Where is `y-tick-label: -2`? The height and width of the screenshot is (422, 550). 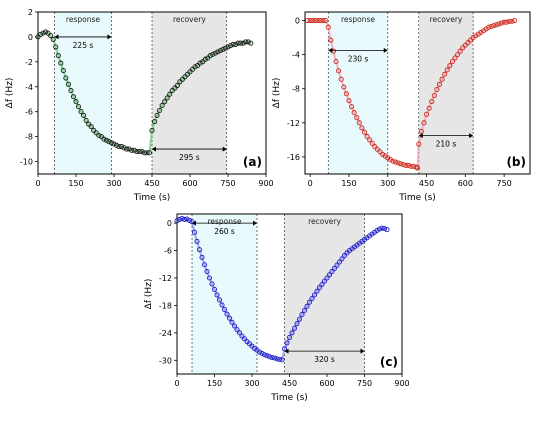
y-tick-label: -2 is located at coordinates (29, 62).